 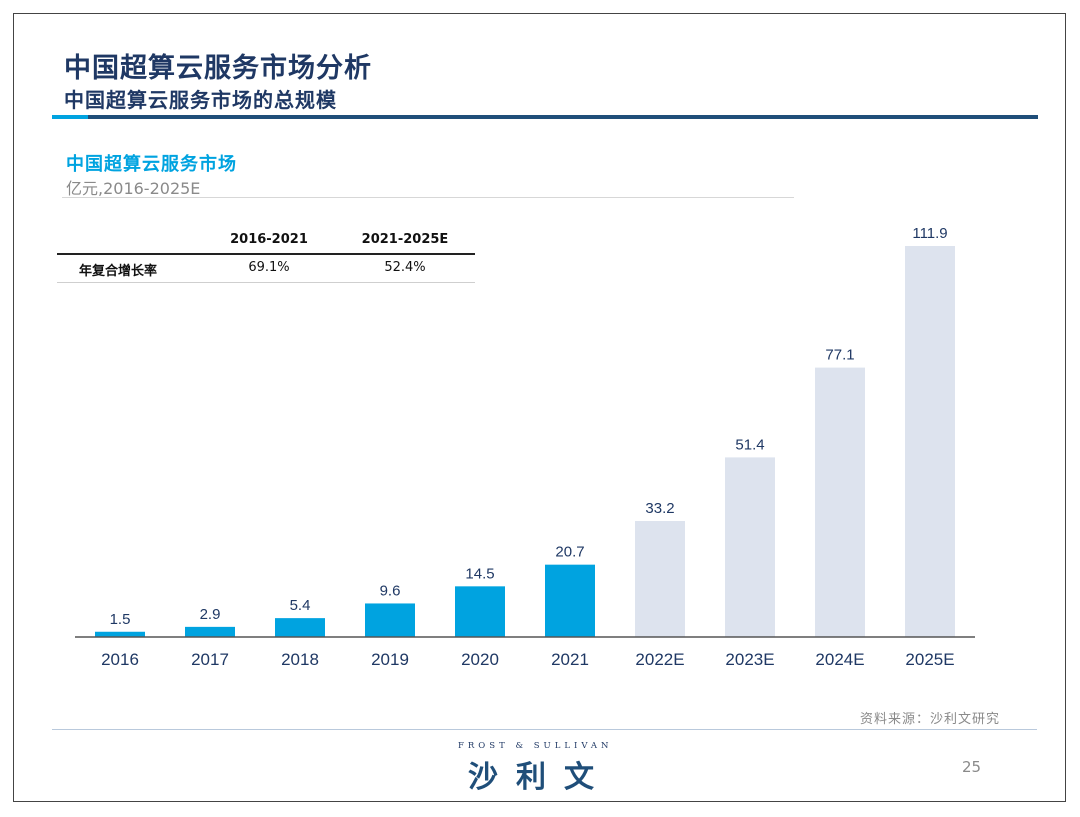 I want to click on bar-2019, so click(x=390, y=620).